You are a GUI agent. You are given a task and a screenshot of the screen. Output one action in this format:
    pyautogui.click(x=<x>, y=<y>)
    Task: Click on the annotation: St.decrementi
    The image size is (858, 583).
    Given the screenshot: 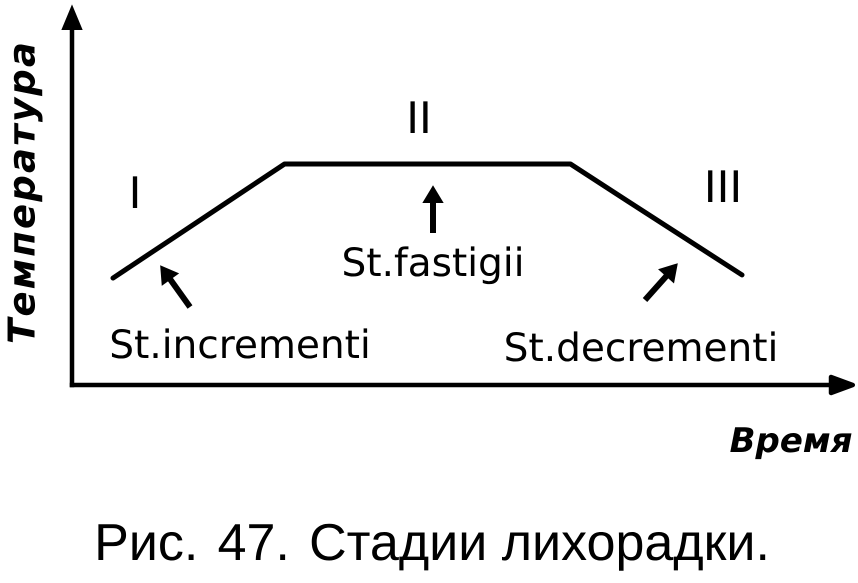 What is the action you would take?
    pyautogui.click(x=640, y=346)
    